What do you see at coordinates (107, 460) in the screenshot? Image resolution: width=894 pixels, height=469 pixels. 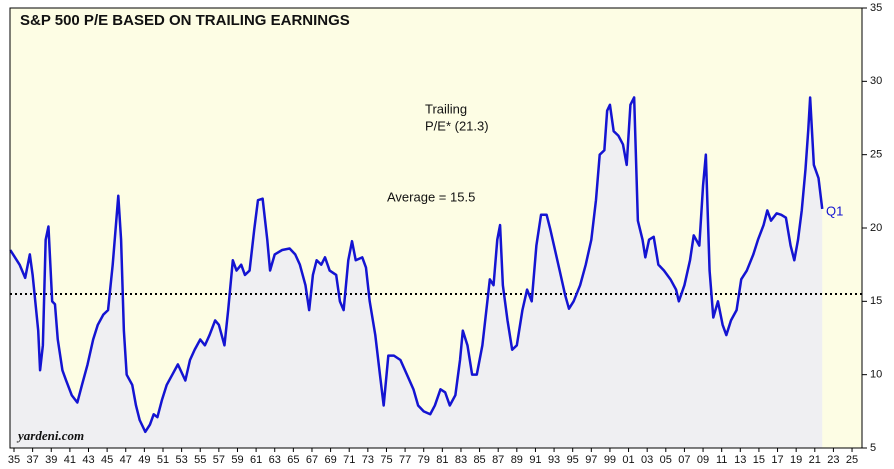 I see `x-tick-label: 45` at bounding box center [107, 460].